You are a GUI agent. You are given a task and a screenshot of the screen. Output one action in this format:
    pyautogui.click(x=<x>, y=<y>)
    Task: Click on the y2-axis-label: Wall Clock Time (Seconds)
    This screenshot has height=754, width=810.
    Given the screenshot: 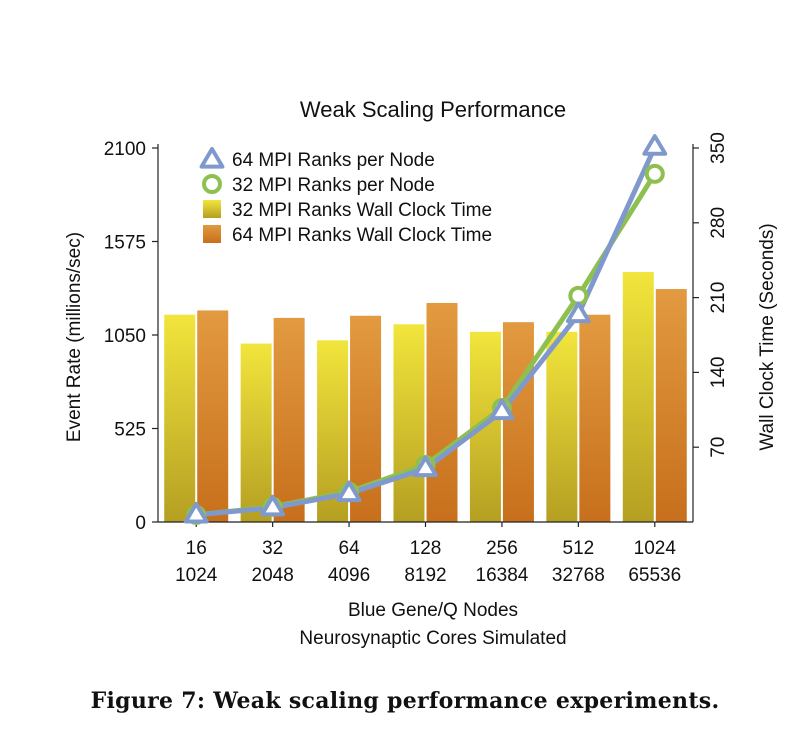 What is the action you would take?
    pyautogui.click(x=767, y=336)
    